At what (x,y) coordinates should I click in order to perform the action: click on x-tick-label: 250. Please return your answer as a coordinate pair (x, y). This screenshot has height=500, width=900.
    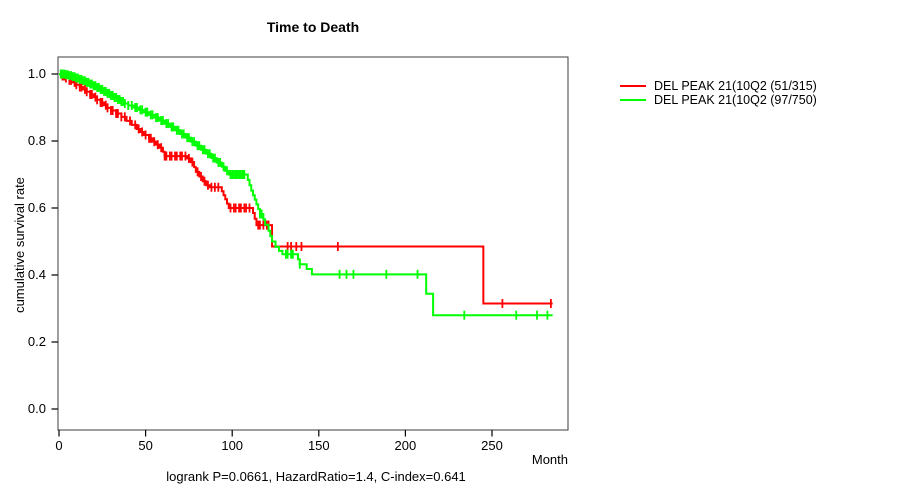
    Looking at the image, I should click on (492, 445).